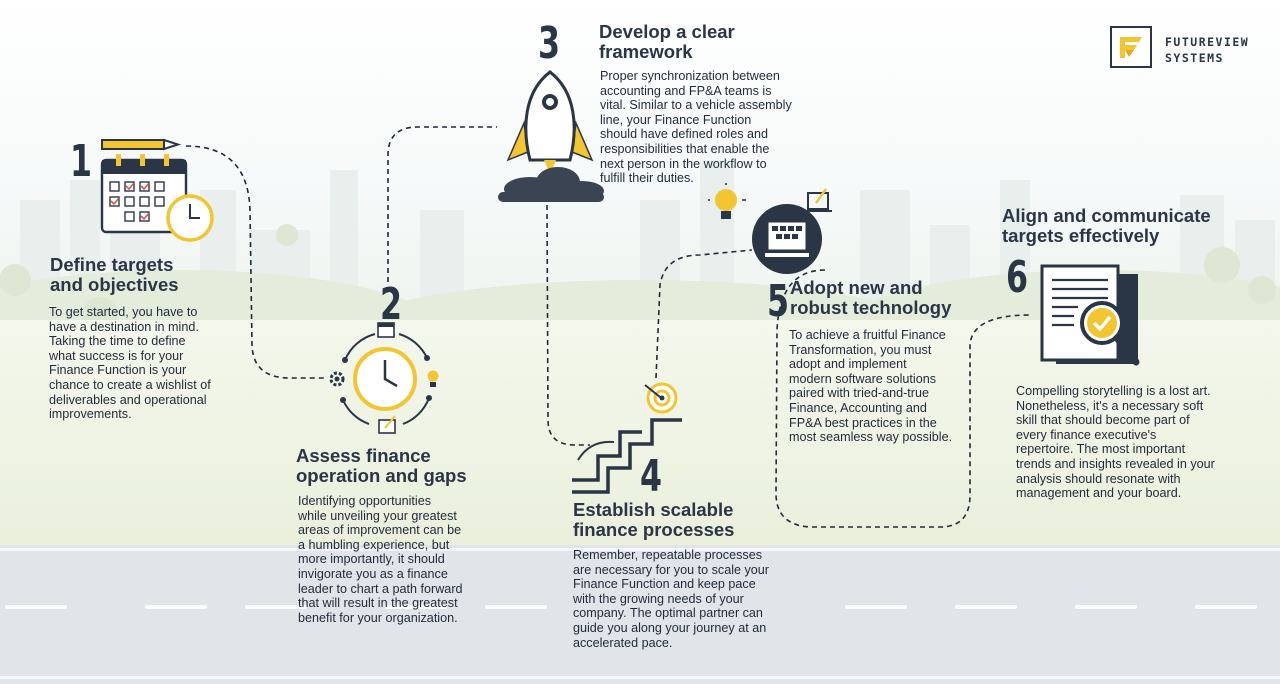 The height and width of the screenshot is (684, 1280). Describe the element at coordinates (381, 475) in the screenshot. I see `step-2-title-line: operation and gaps` at that location.